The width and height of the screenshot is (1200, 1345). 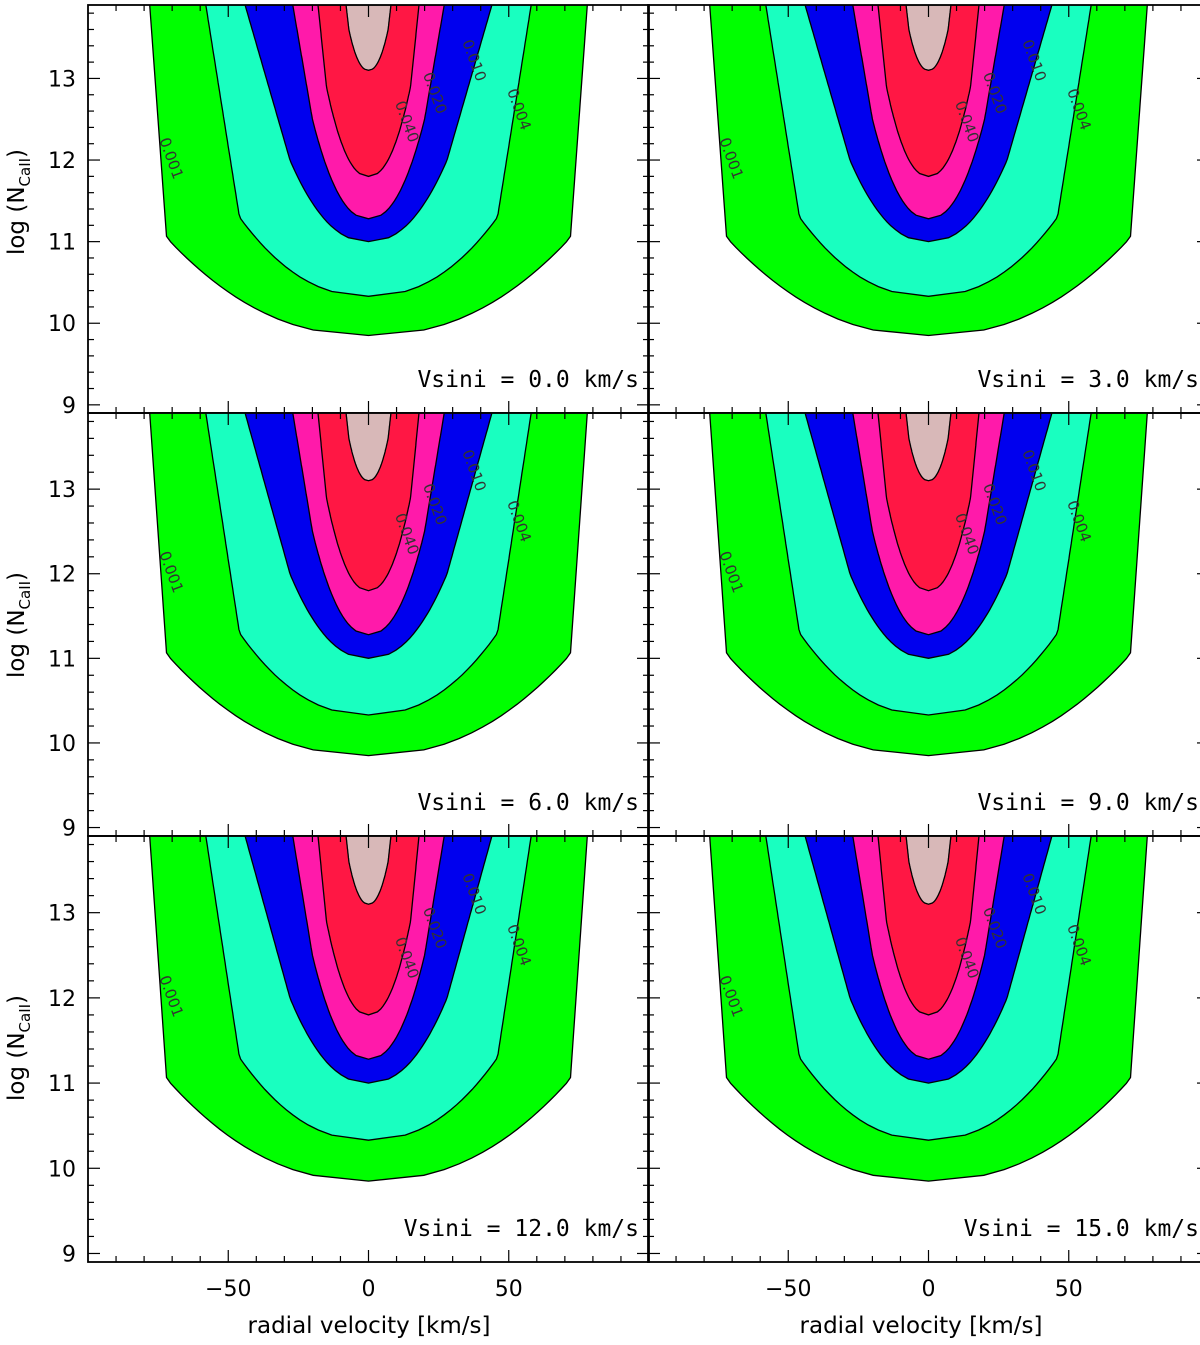 I want to click on y-axis-label-row2: log (NCaII), so click(x=19, y=625).